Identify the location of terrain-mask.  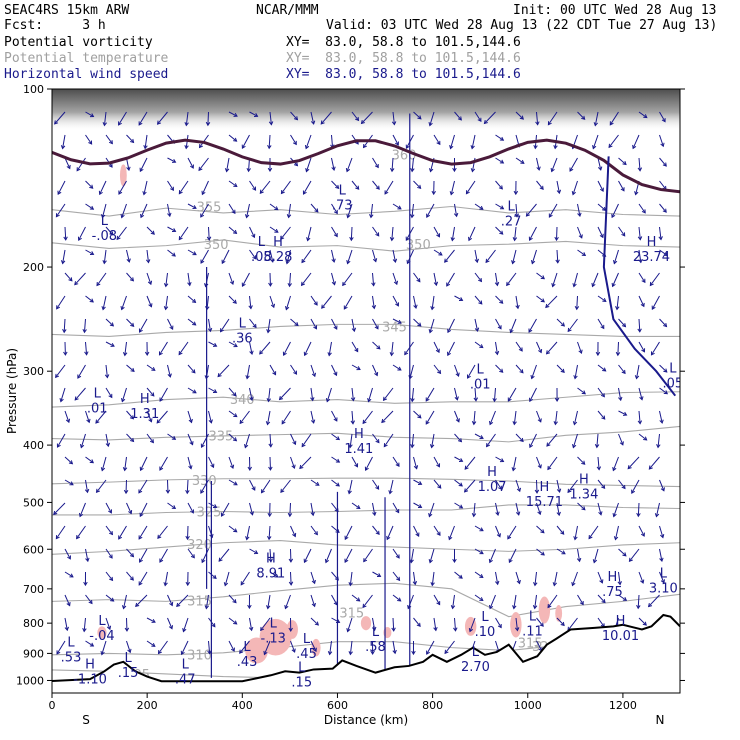
(366, 653).